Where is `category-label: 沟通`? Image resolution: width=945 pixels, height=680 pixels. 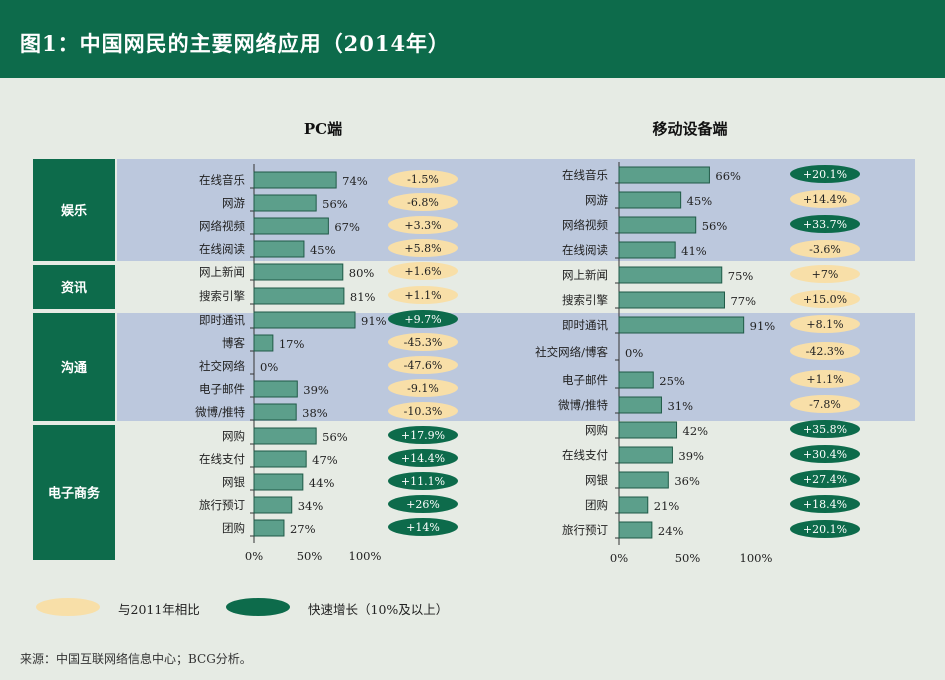
category-label: 沟通 is located at coordinates (74, 368).